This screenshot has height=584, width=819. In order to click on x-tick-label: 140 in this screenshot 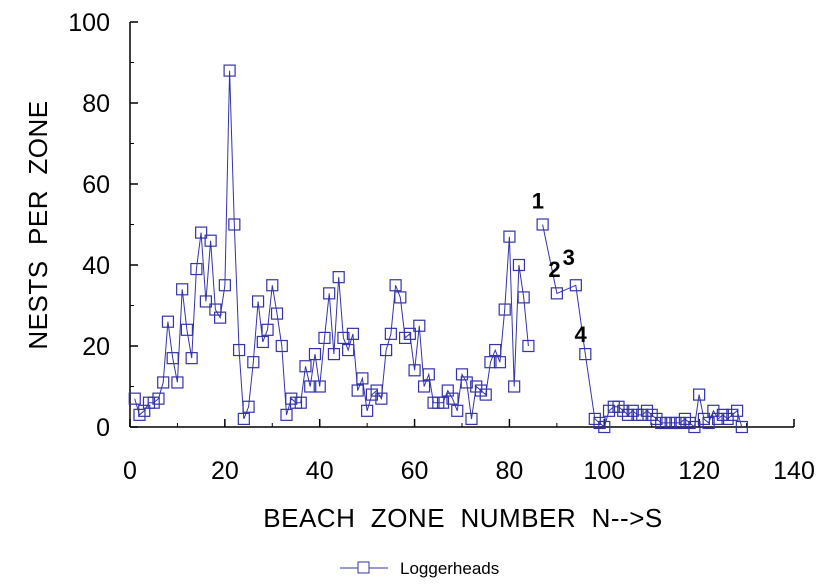, I will do `click(794, 471)`.